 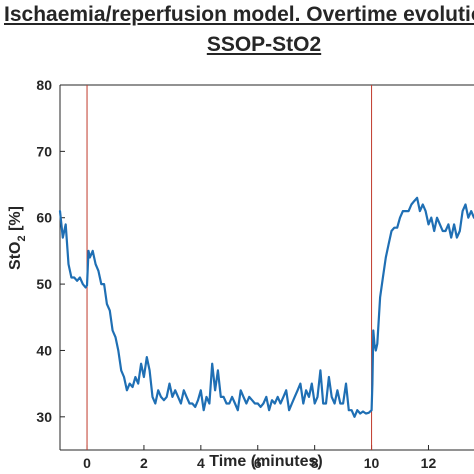 I want to click on x-tick-label: 12, so click(x=429, y=463).